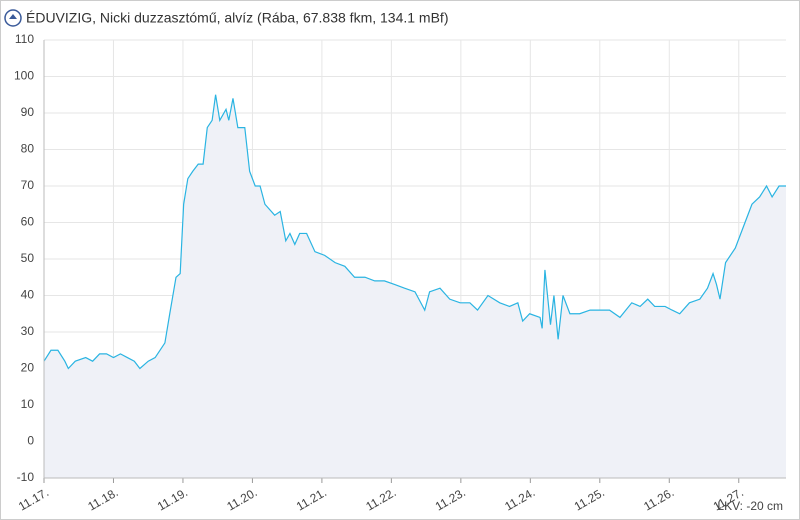  Describe the element at coordinates (750, 506) in the screenshot. I see `annotation: LKV: -20 cm` at that location.